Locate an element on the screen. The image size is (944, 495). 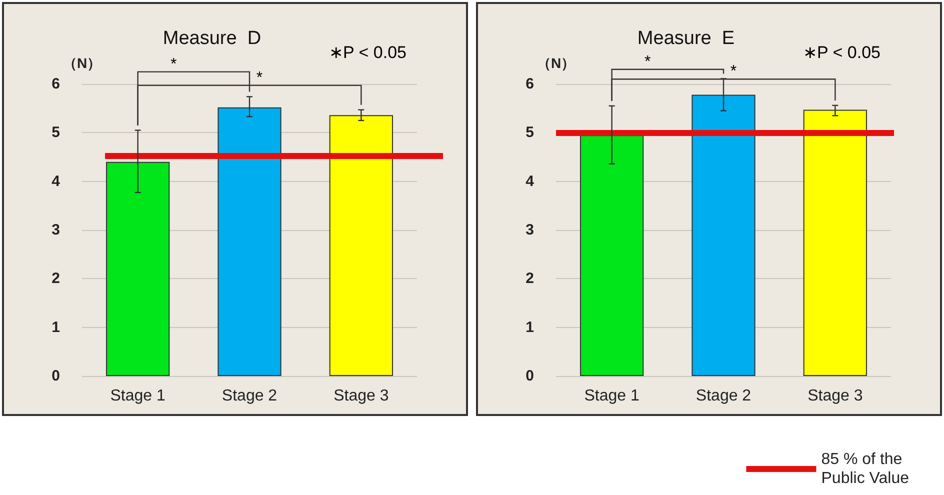
chart-title: Measure E is located at coordinates (686, 38).